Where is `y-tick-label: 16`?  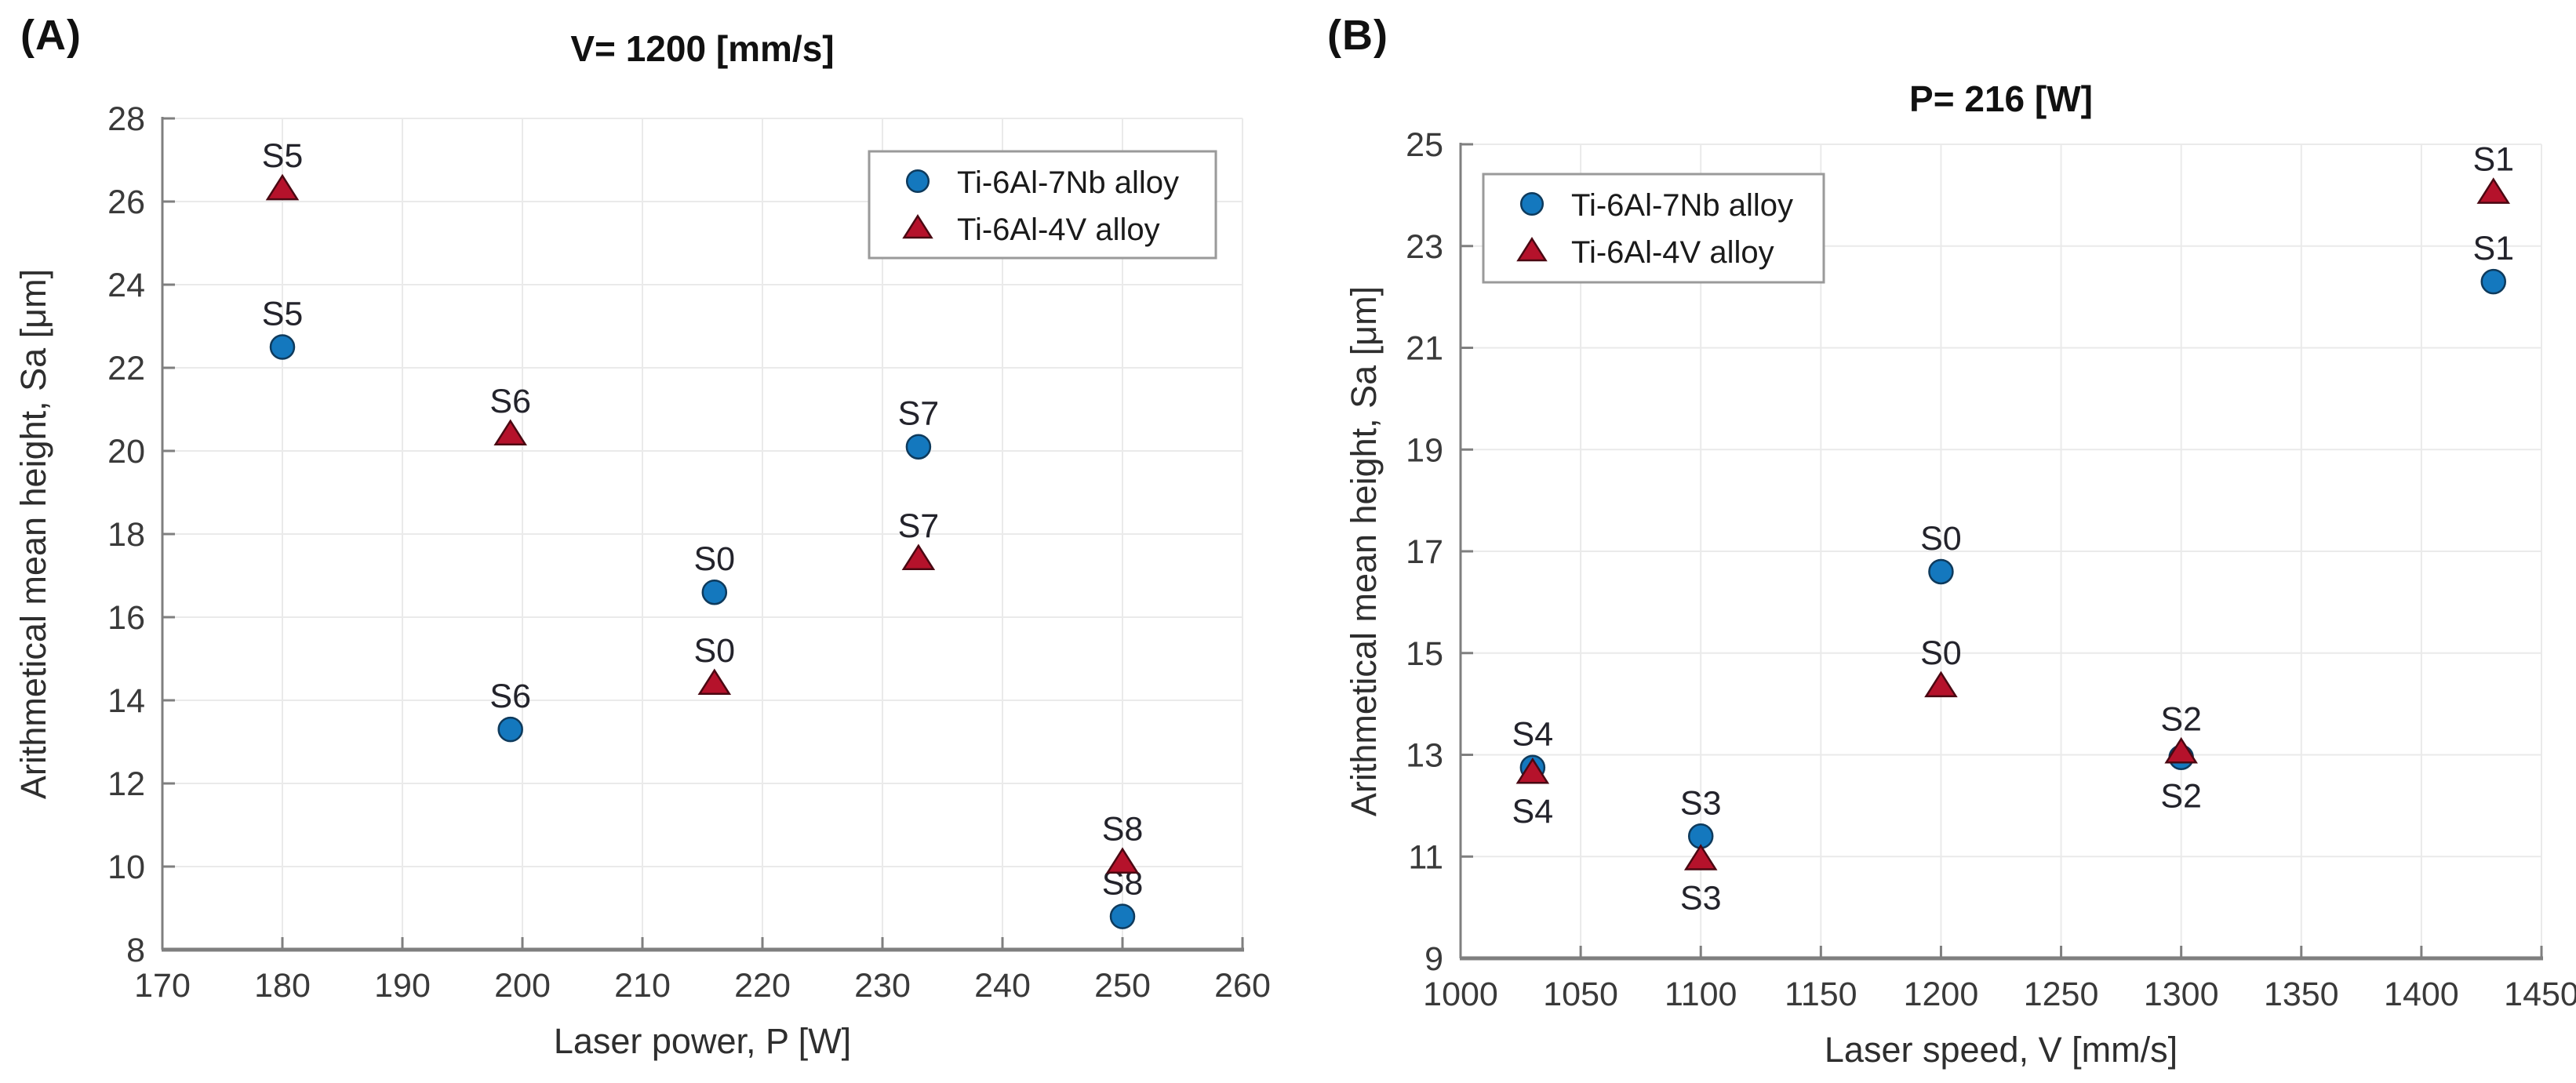
y-tick-label: 16 is located at coordinates (126, 618).